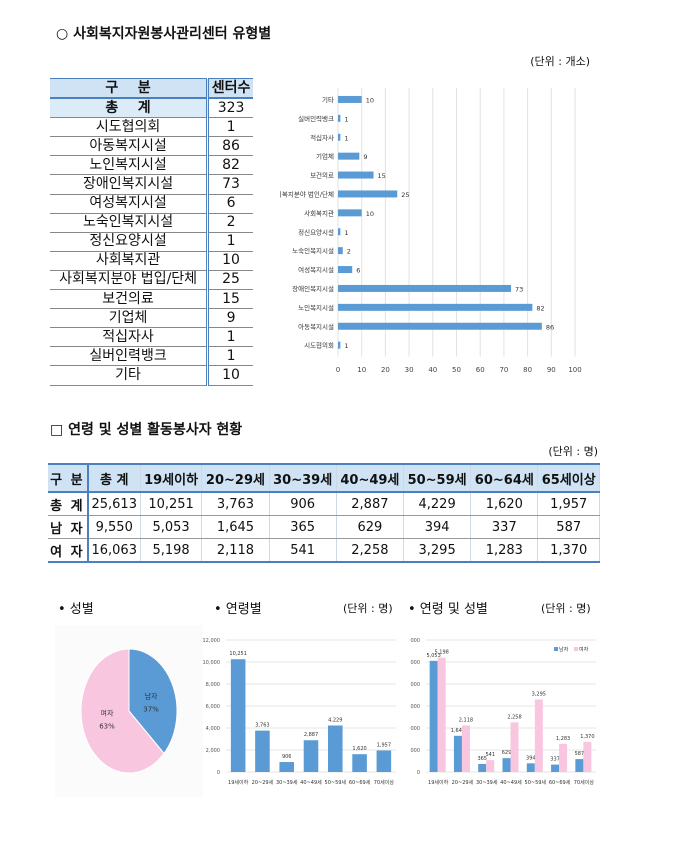 Image resolution: width=676 pixels, height=842 pixels. Describe the element at coordinates (319, 345) in the screenshot. I see `category-label: 시도협의회` at that location.